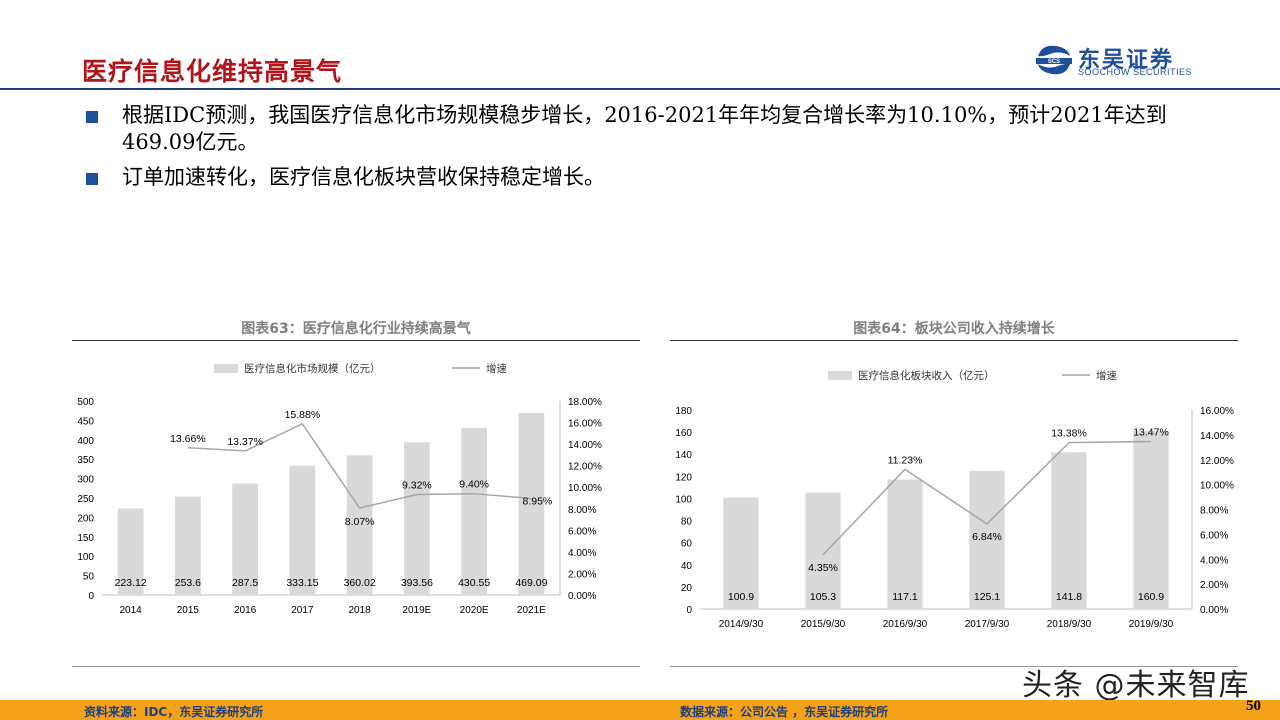 This screenshot has width=1280, height=720. Describe the element at coordinates (687, 566) in the screenshot. I see `y-tick-label: 40` at that location.